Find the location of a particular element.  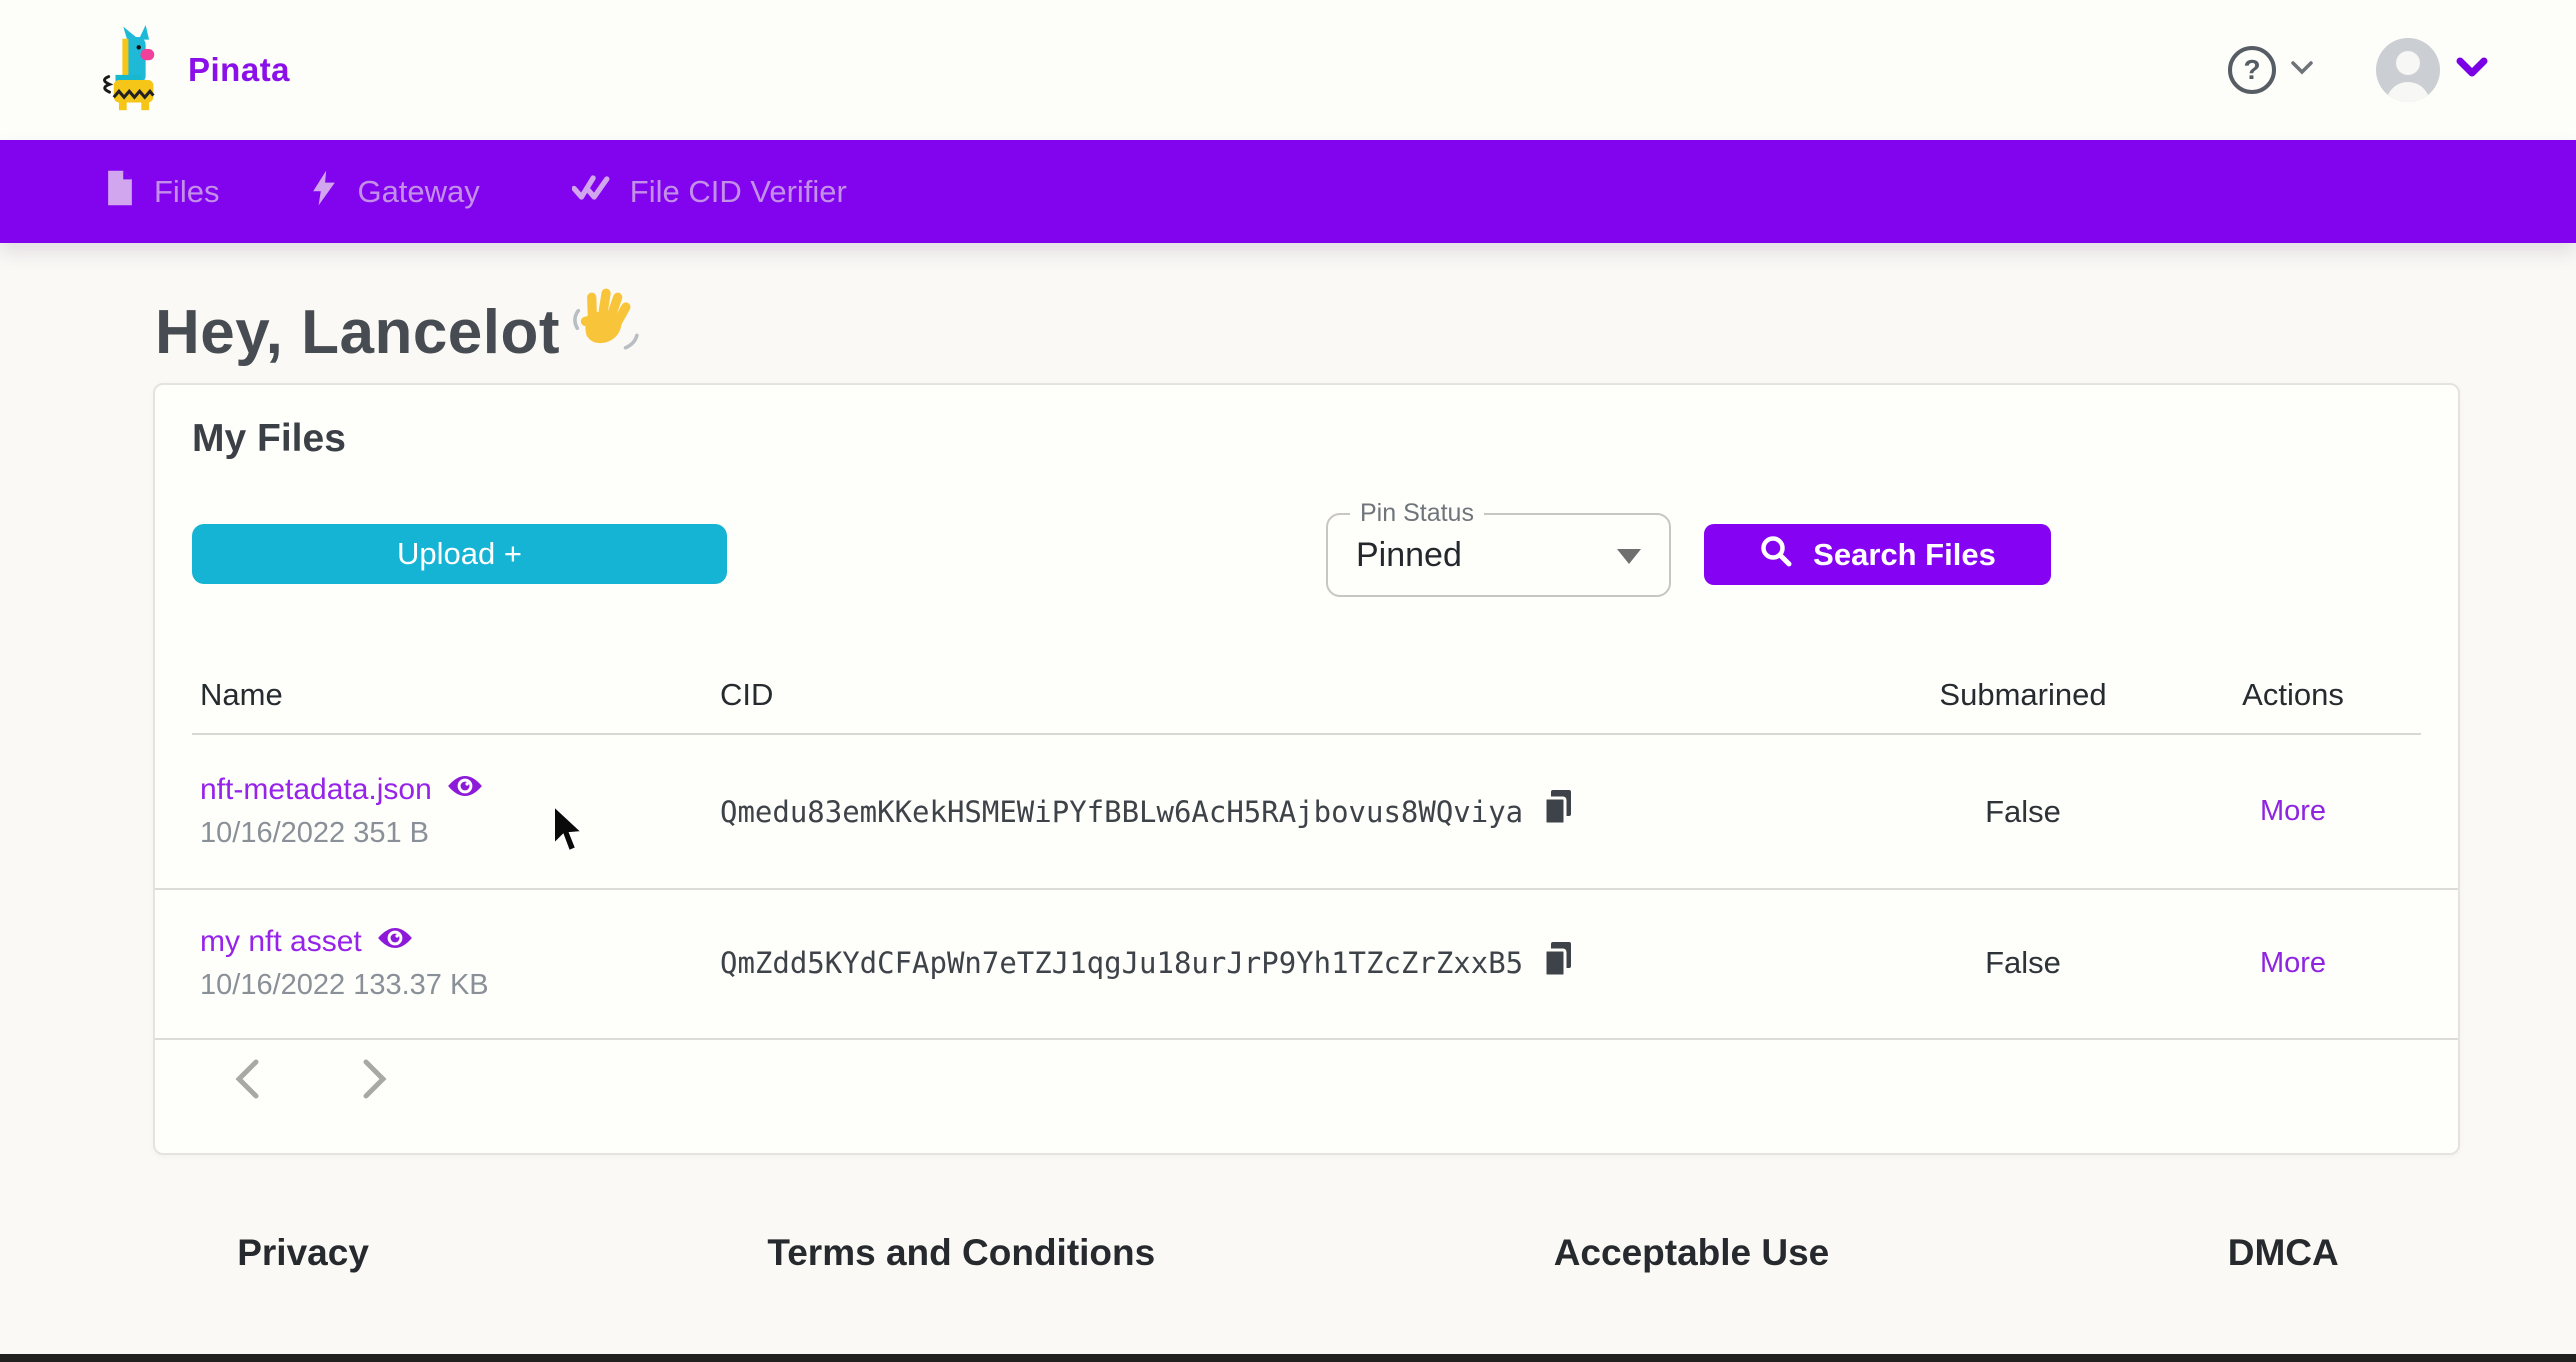

table-header-row: Name CID Submarined Actions is located at coordinates (1306, 695).